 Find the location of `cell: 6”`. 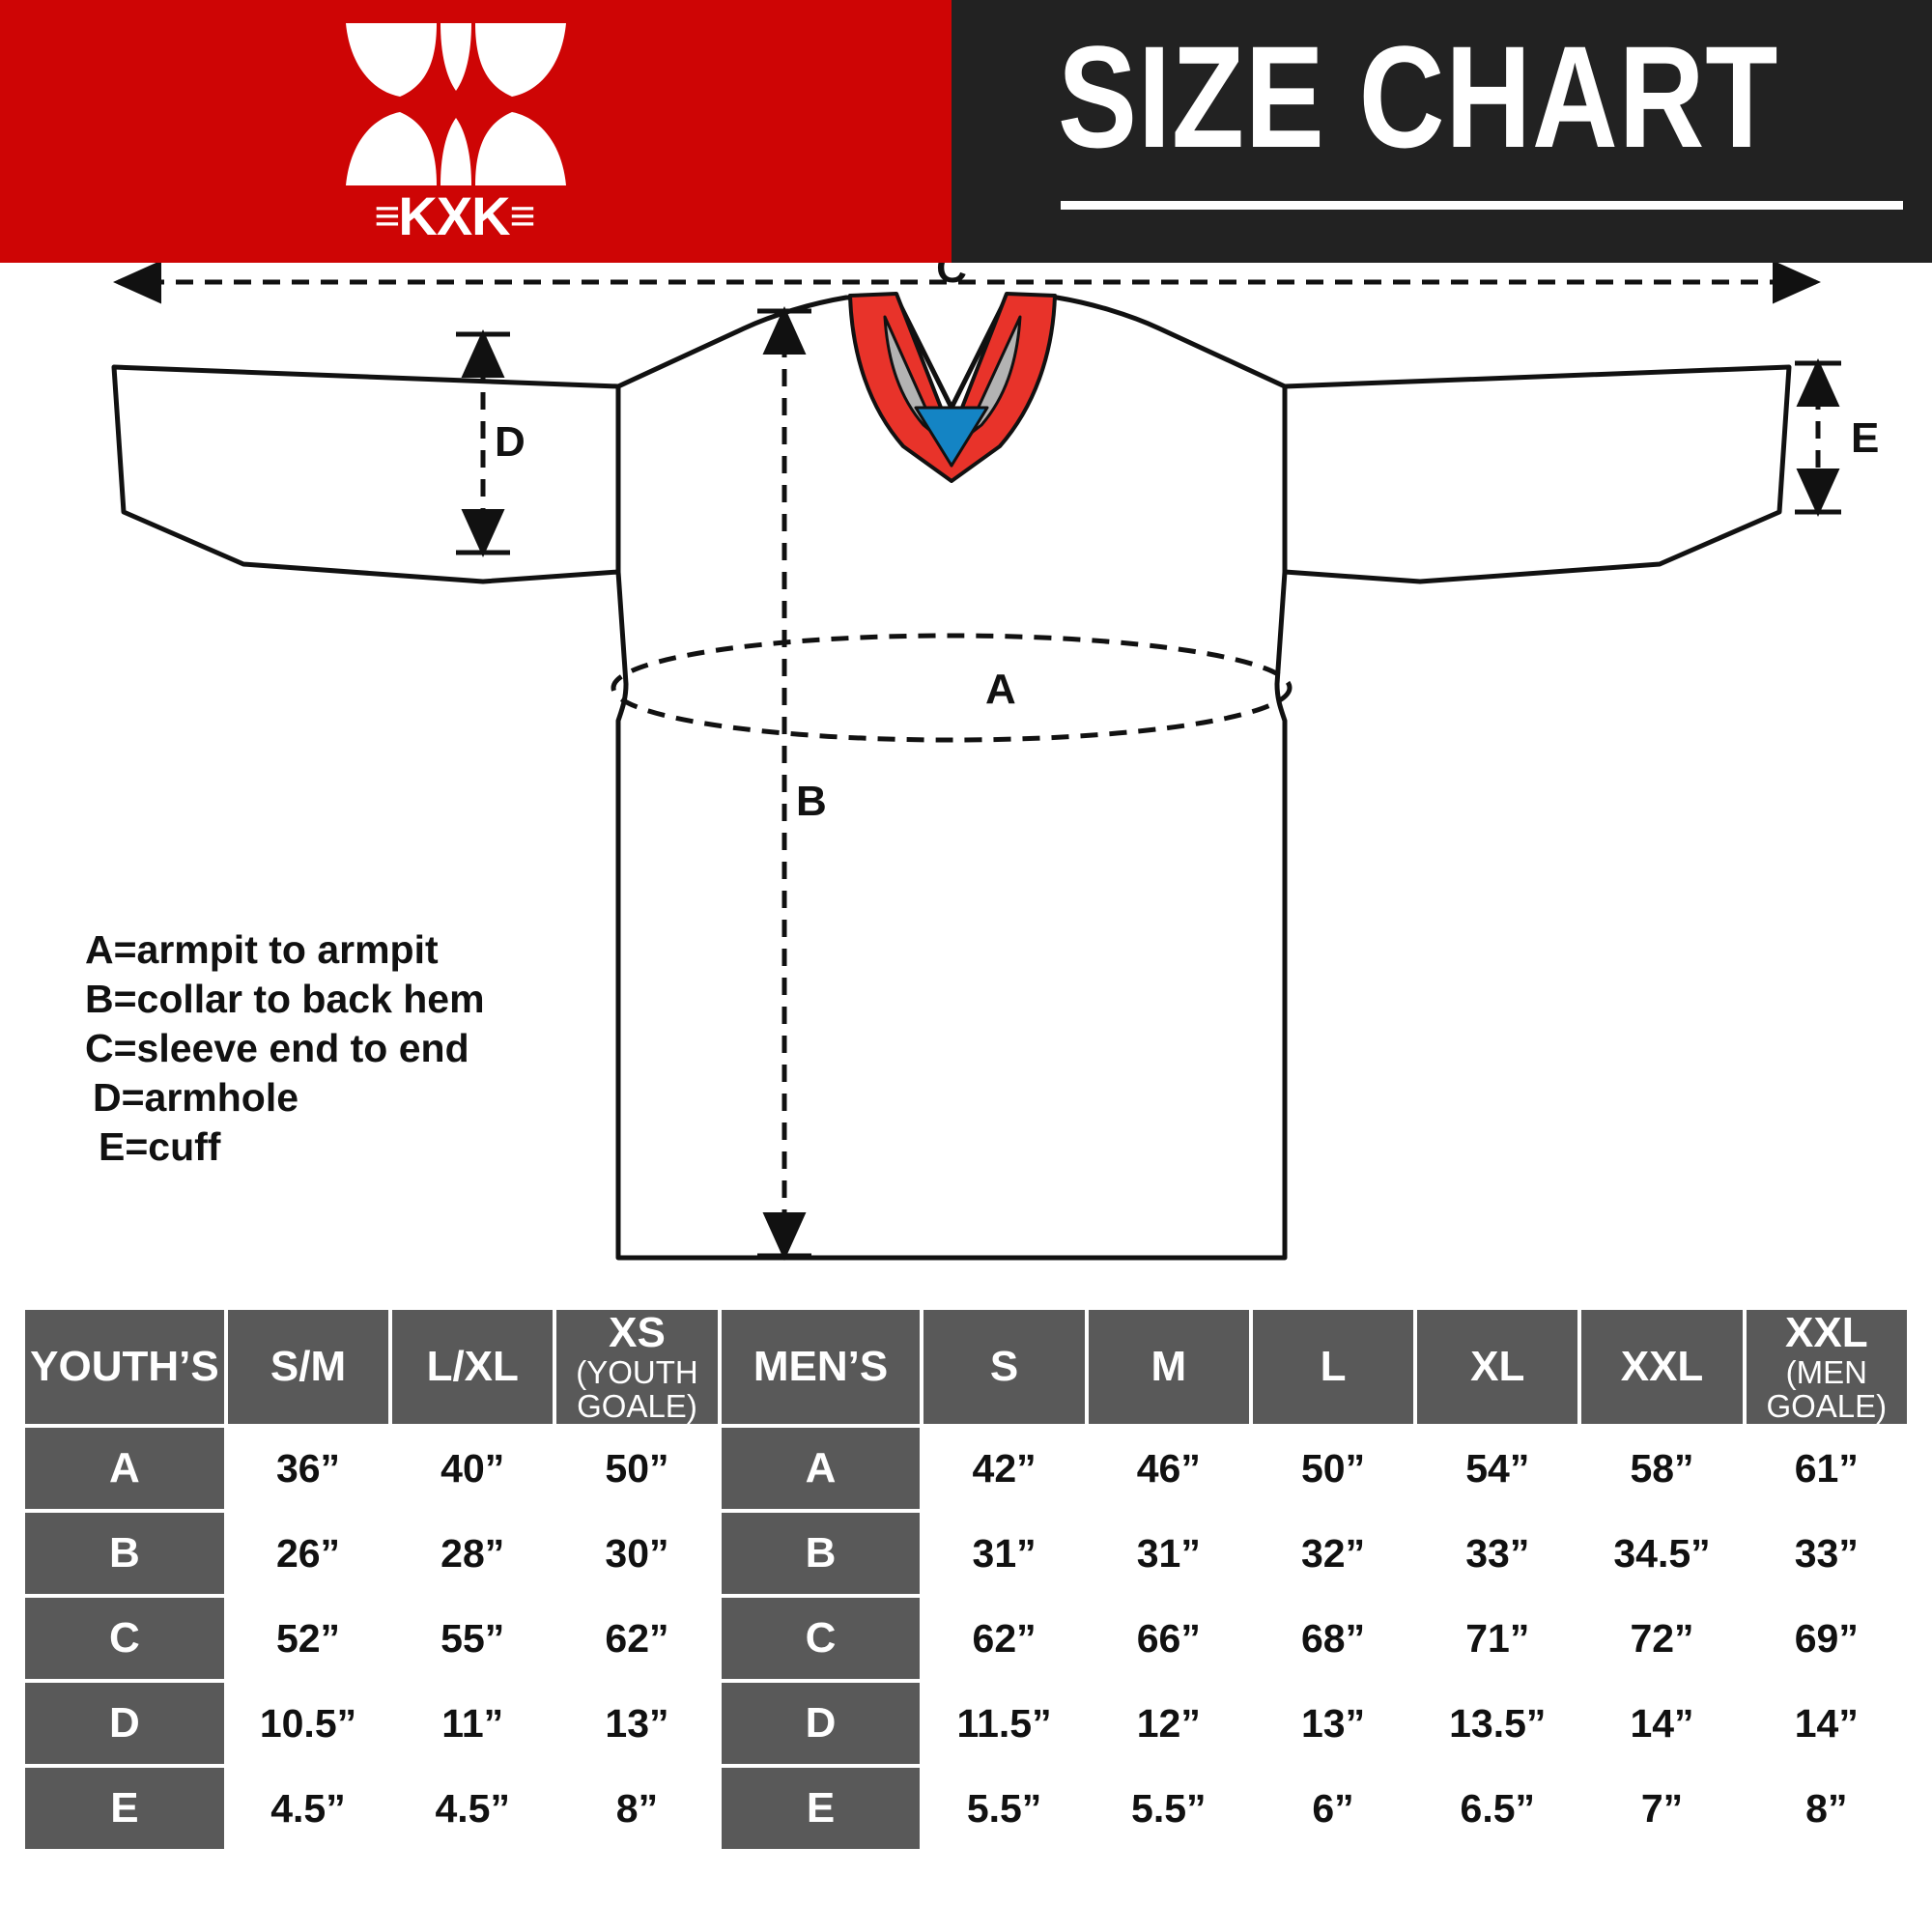

cell: 6” is located at coordinates (1333, 1808).